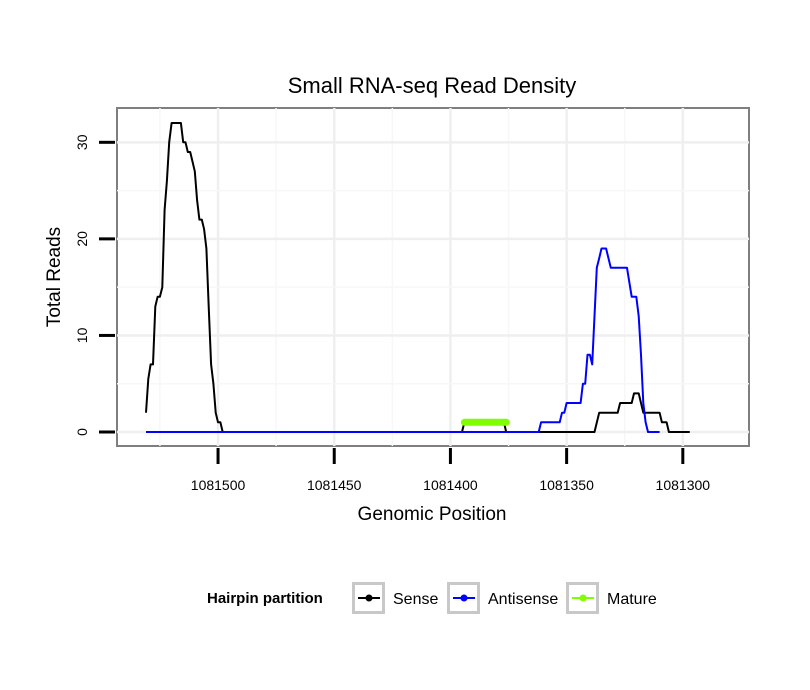 The height and width of the screenshot is (690, 810). I want to click on x-tick-label: 1081400, so click(450, 485).